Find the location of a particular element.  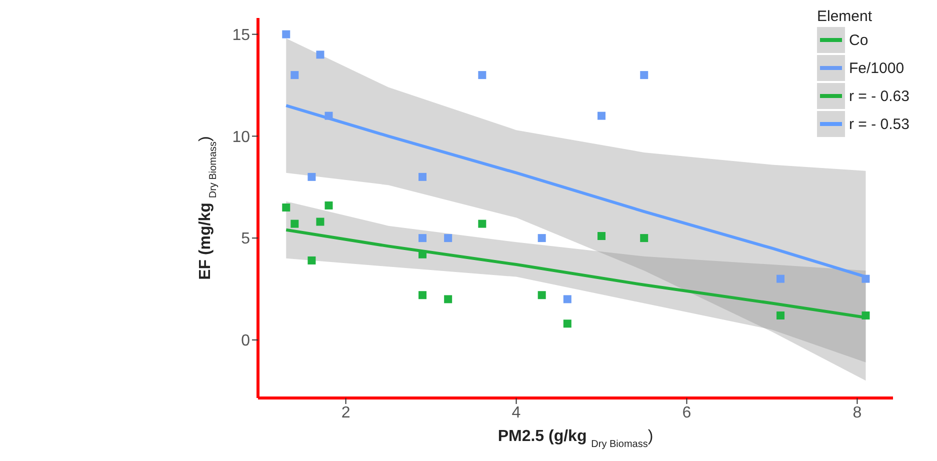

legend-label: r = - 0.53 is located at coordinates (879, 124).